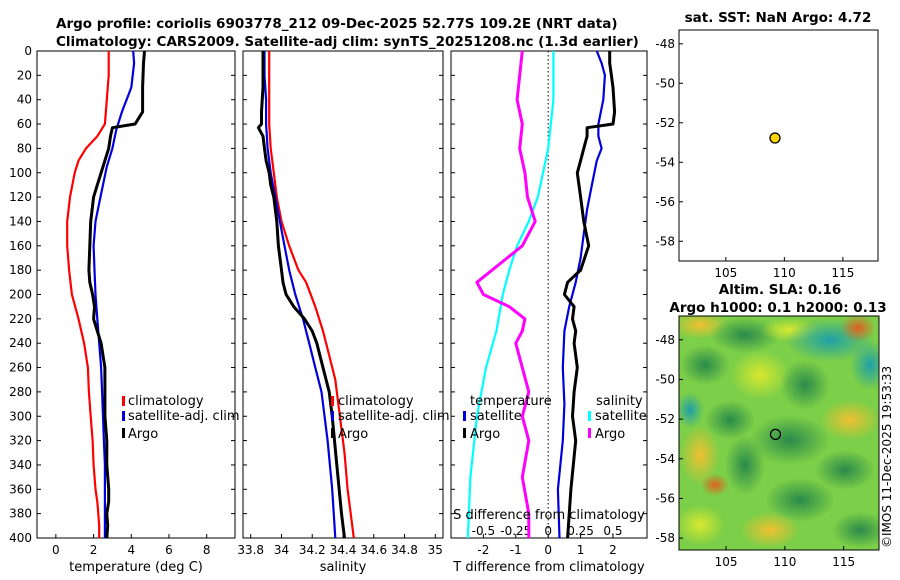 The width and height of the screenshot is (900, 580). What do you see at coordinates (20, 197) in the screenshot?
I see `y-tick-label: 120` at bounding box center [20, 197].